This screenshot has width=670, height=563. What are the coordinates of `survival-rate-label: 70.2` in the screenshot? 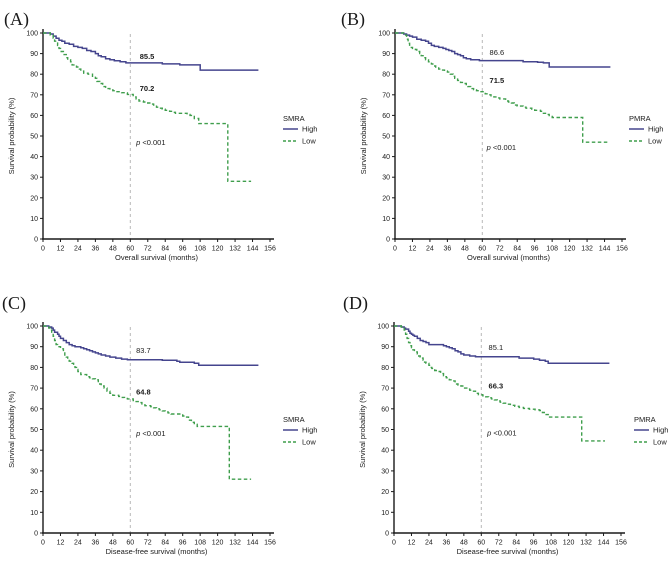 It's located at (147, 88).